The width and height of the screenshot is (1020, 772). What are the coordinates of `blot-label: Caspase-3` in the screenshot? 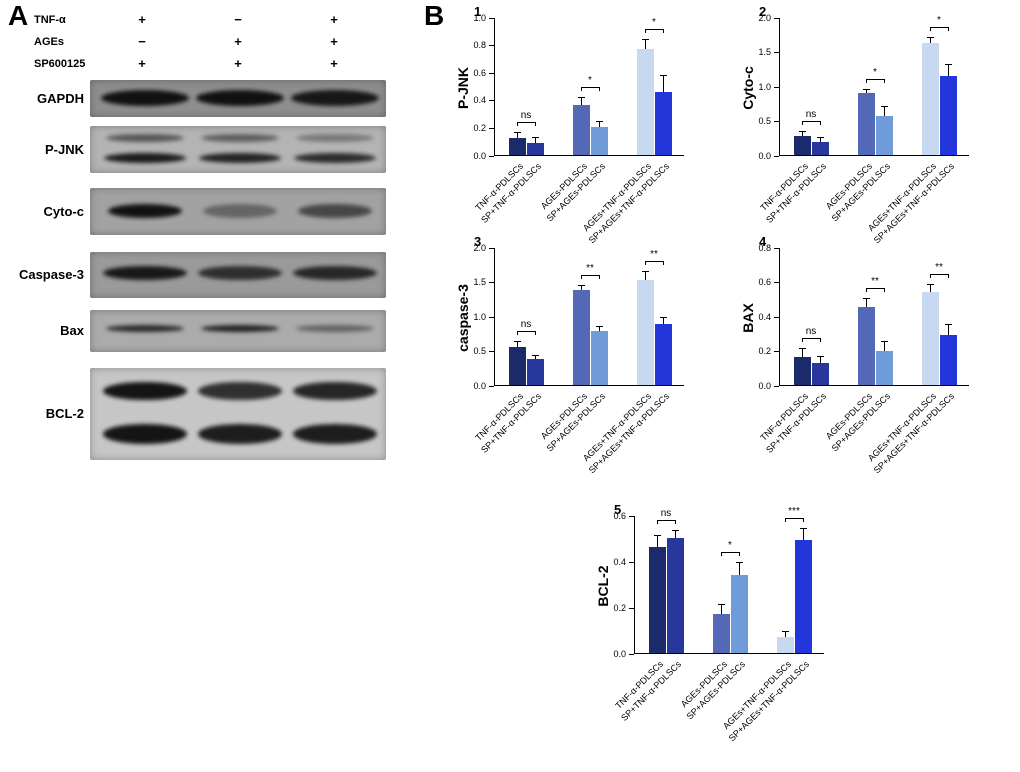 It's located at (51, 274).